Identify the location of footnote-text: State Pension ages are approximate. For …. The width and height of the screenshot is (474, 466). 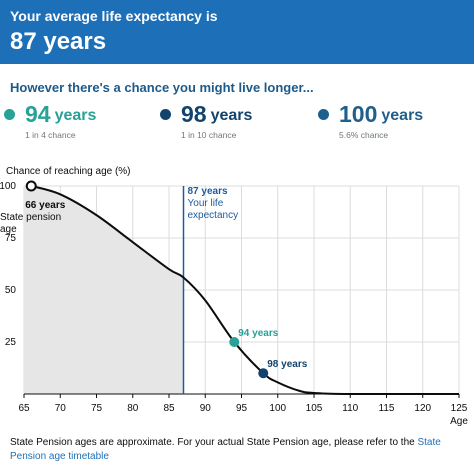
(214, 442).